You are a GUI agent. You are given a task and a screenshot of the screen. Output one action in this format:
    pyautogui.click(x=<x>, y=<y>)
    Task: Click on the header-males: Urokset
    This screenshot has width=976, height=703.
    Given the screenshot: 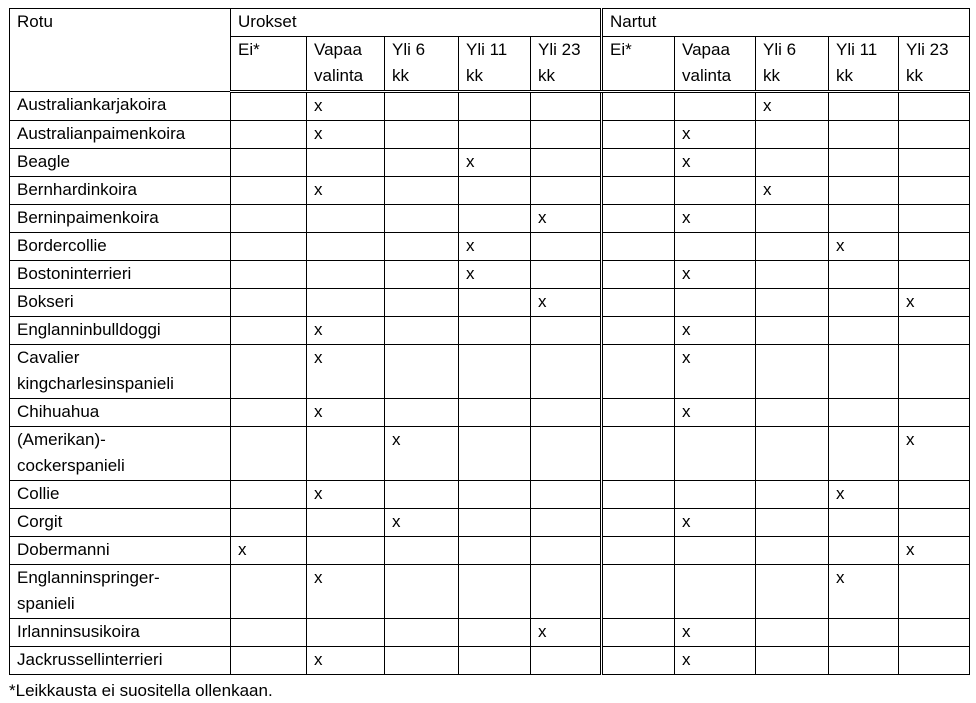 What is the action you would take?
    pyautogui.click(x=416, y=22)
    